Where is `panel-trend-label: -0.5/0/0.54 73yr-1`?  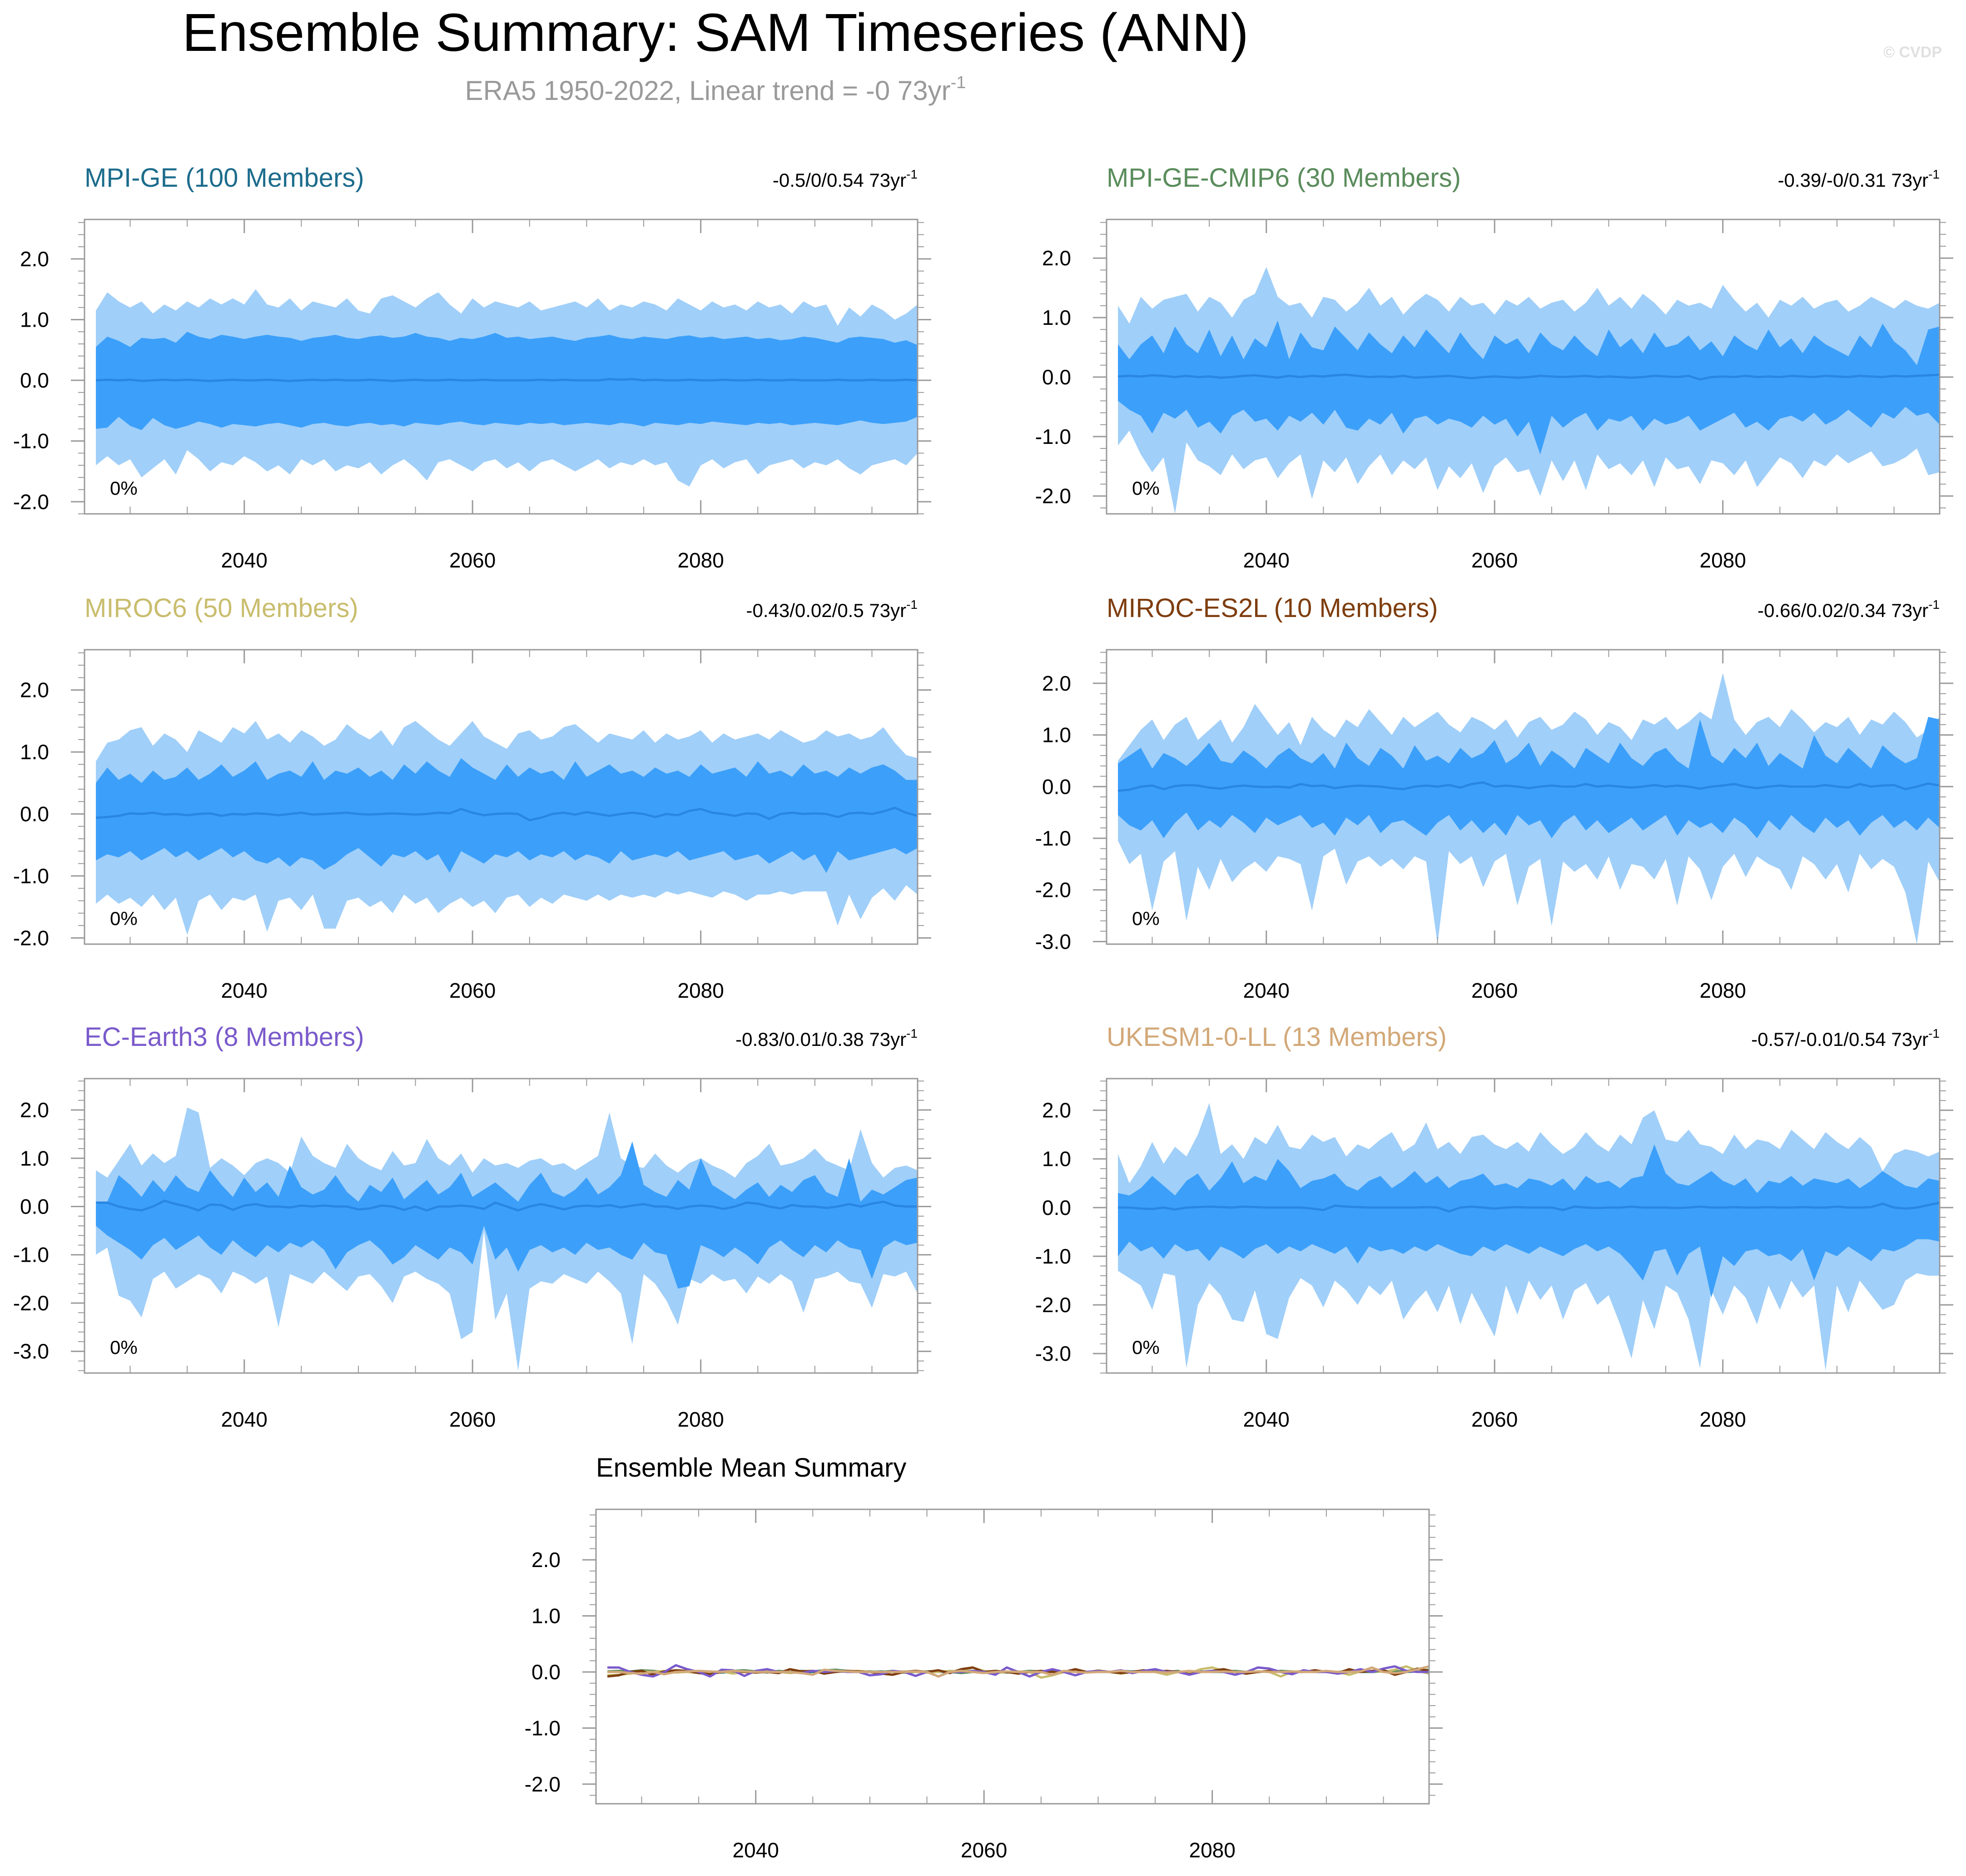
panel-trend-label: -0.5/0/0.54 73yr-1 is located at coordinates (845, 179).